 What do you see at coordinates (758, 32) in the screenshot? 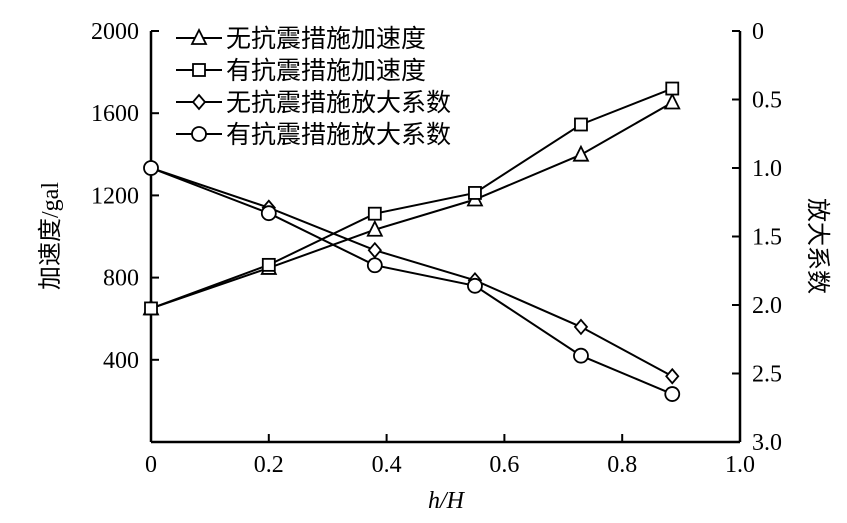
I see `y2-tick-label: 0` at bounding box center [758, 32].